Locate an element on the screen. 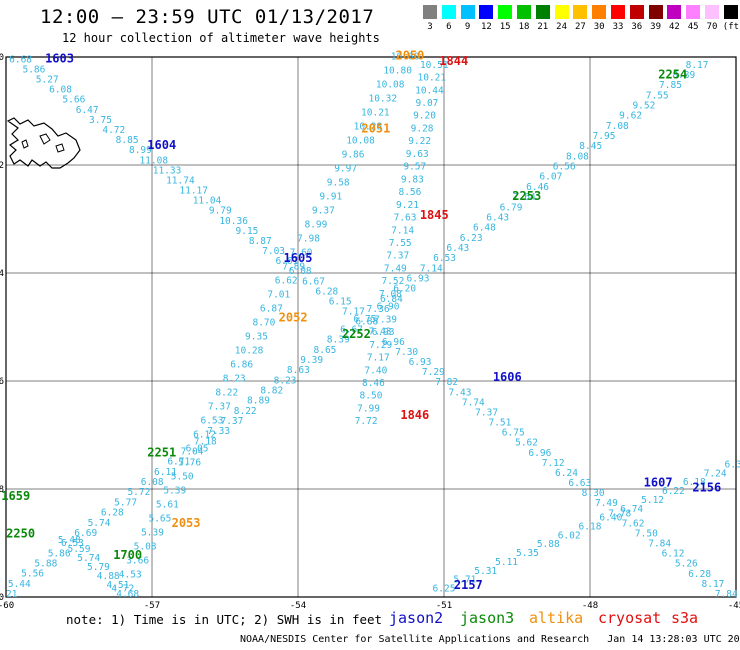 This screenshot has width=740, height=650. swh-value: 6.43 is located at coordinates (457, 248).